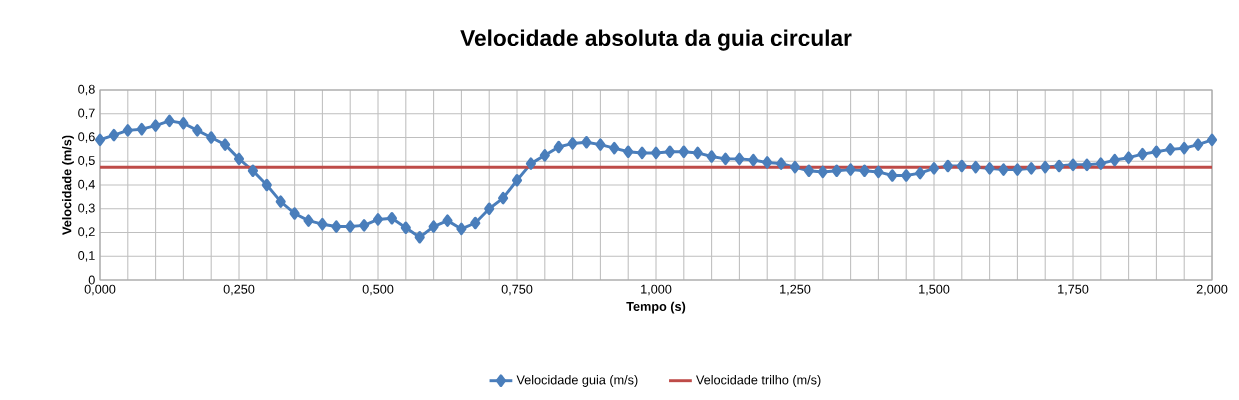 The height and width of the screenshot is (400, 1239). What do you see at coordinates (758, 381) in the screenshot?
I see `legend-label: Velocidade trilho (m/s)` at bounding box center [758, 381].